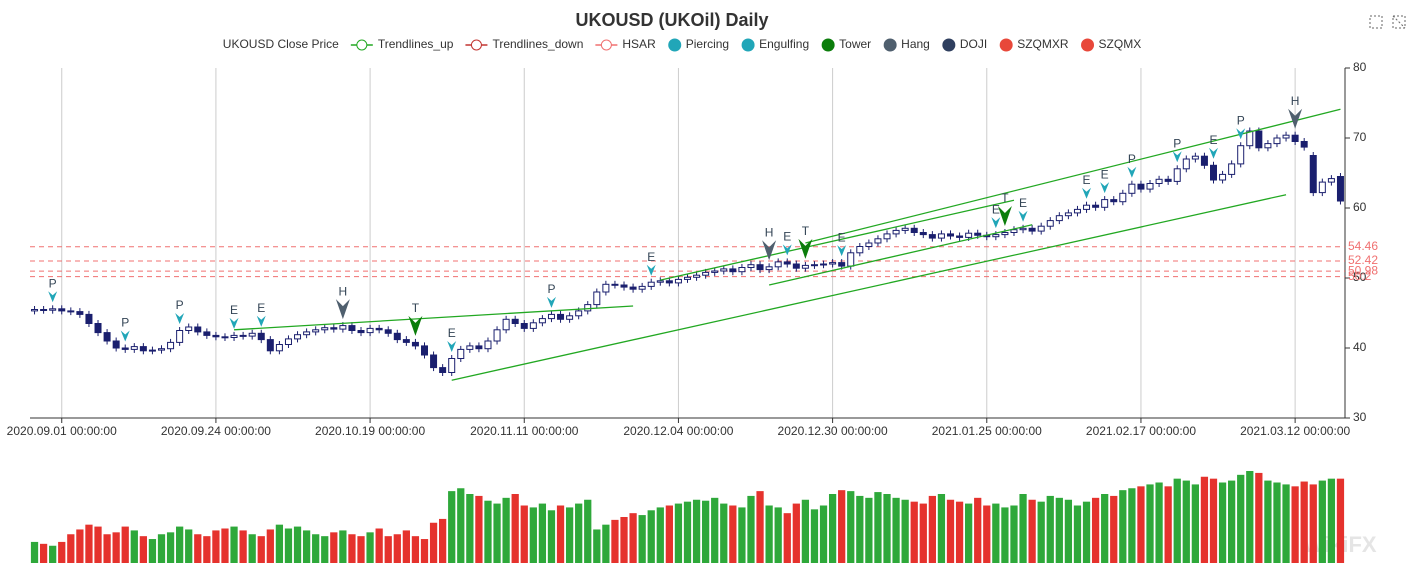 This screenshot has width=1411, height=583. Describe the element at coordinates (1073, 176) in the screenshot. I see `trendline` at that location.